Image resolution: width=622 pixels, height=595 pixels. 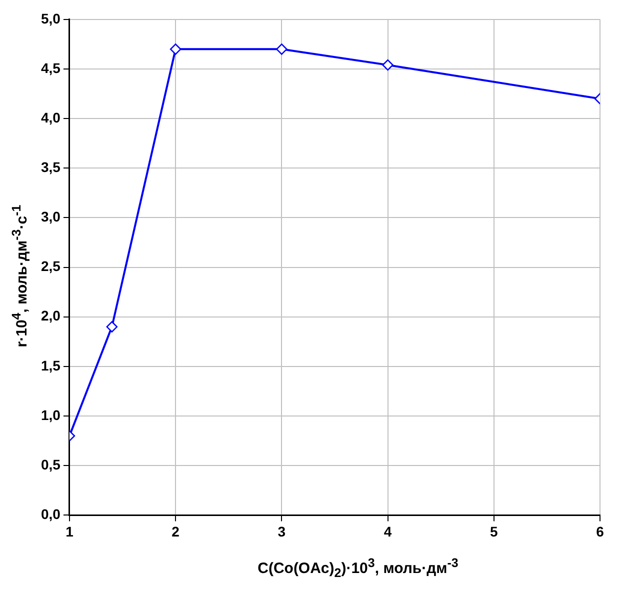 What do you see at coordinates (50, 117) in the screenshot?
I see `y-tick-label: 4,0` at bounding box center [50, 117].